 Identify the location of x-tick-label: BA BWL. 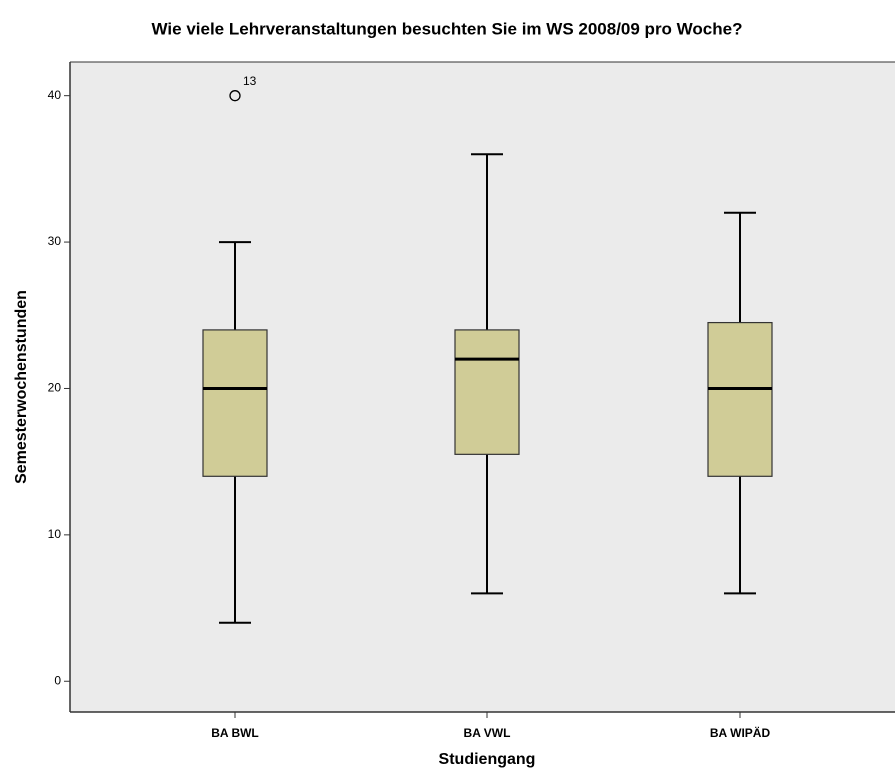
(235, 733).